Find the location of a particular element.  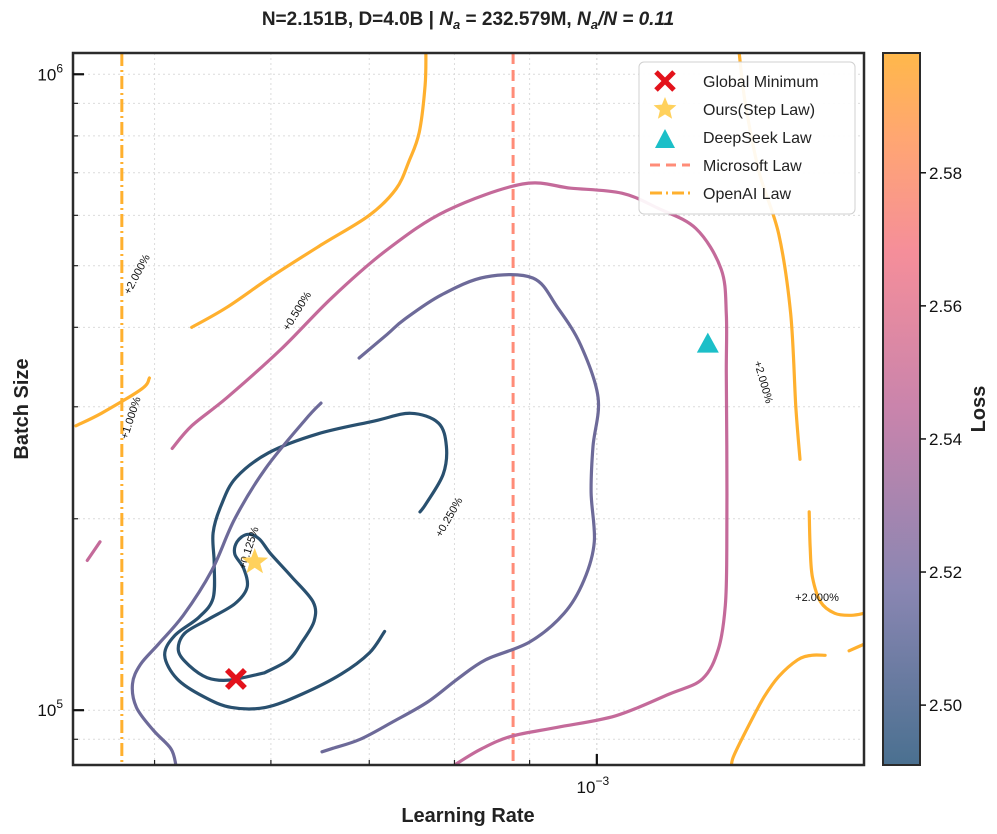

colorbar-frame is located at coordinates (901, 409).